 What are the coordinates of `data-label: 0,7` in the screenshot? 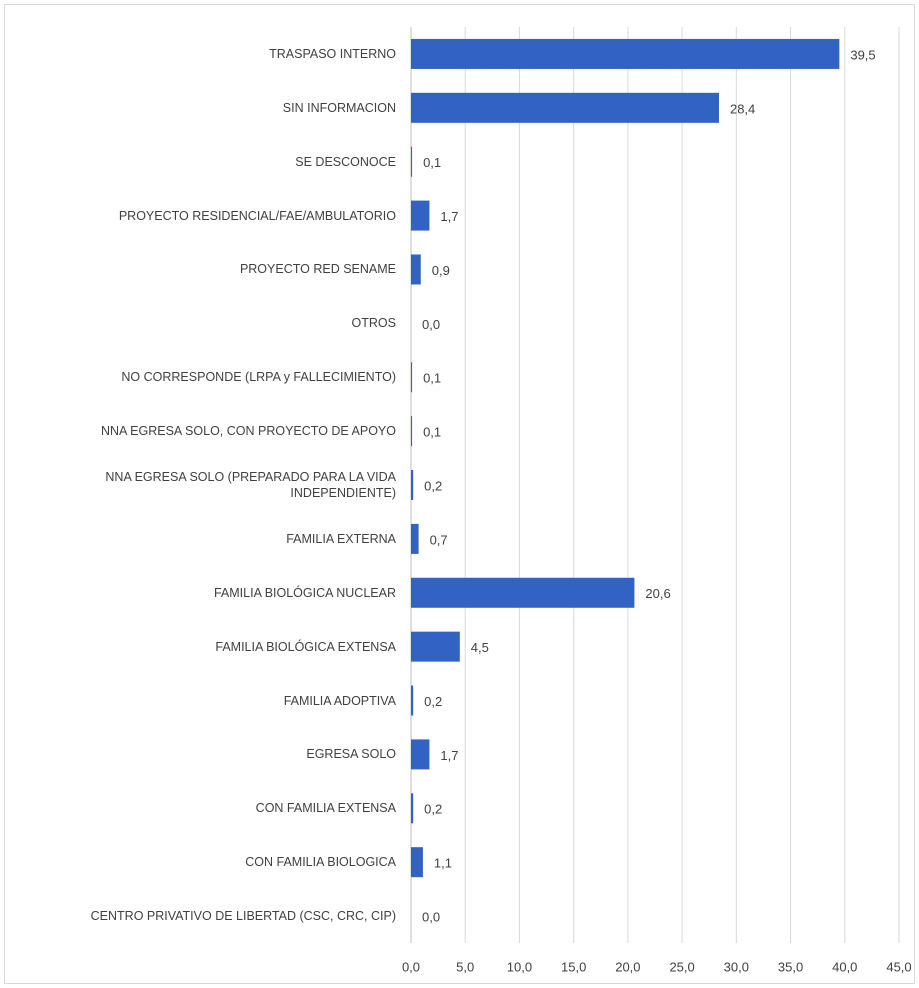 It's located at (439, 539).